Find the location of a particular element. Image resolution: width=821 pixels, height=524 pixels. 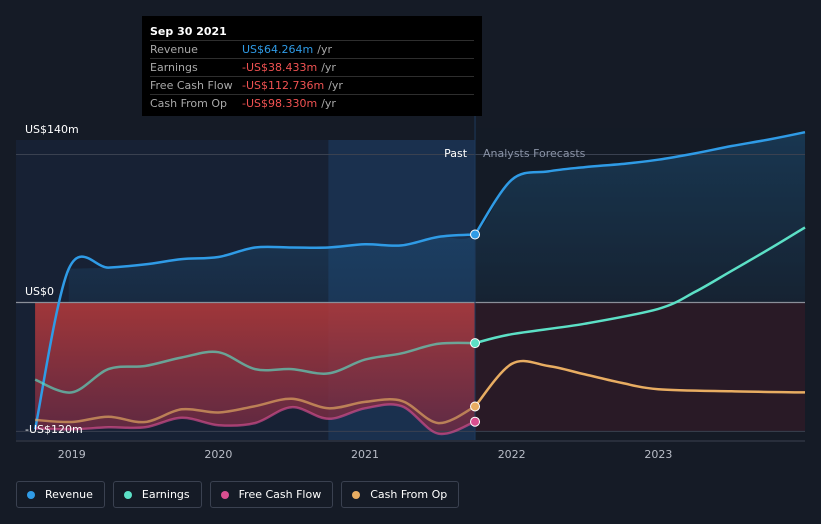

x-tick-label-2023: 2023 is located at coordinates (658, 454).